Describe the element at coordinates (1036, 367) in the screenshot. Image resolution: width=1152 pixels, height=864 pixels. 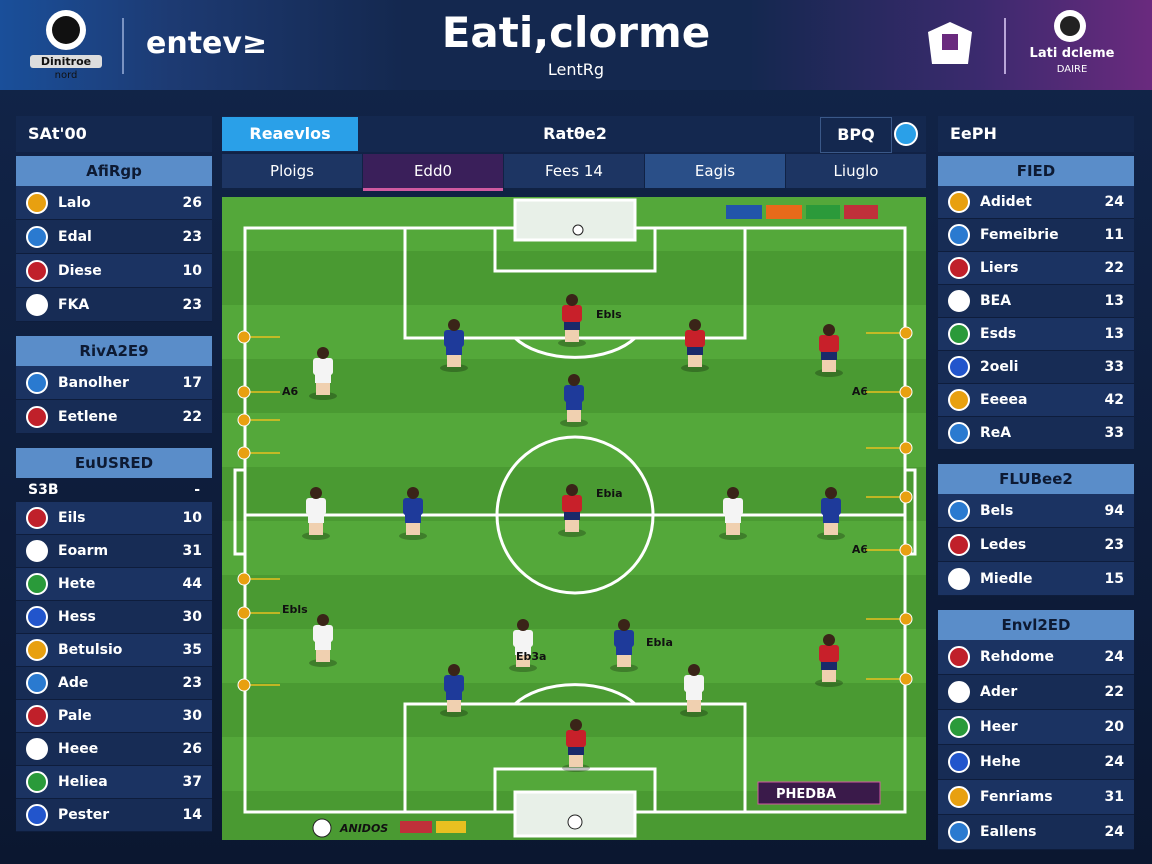
I see `player-row: 2oeli 33` at that location.